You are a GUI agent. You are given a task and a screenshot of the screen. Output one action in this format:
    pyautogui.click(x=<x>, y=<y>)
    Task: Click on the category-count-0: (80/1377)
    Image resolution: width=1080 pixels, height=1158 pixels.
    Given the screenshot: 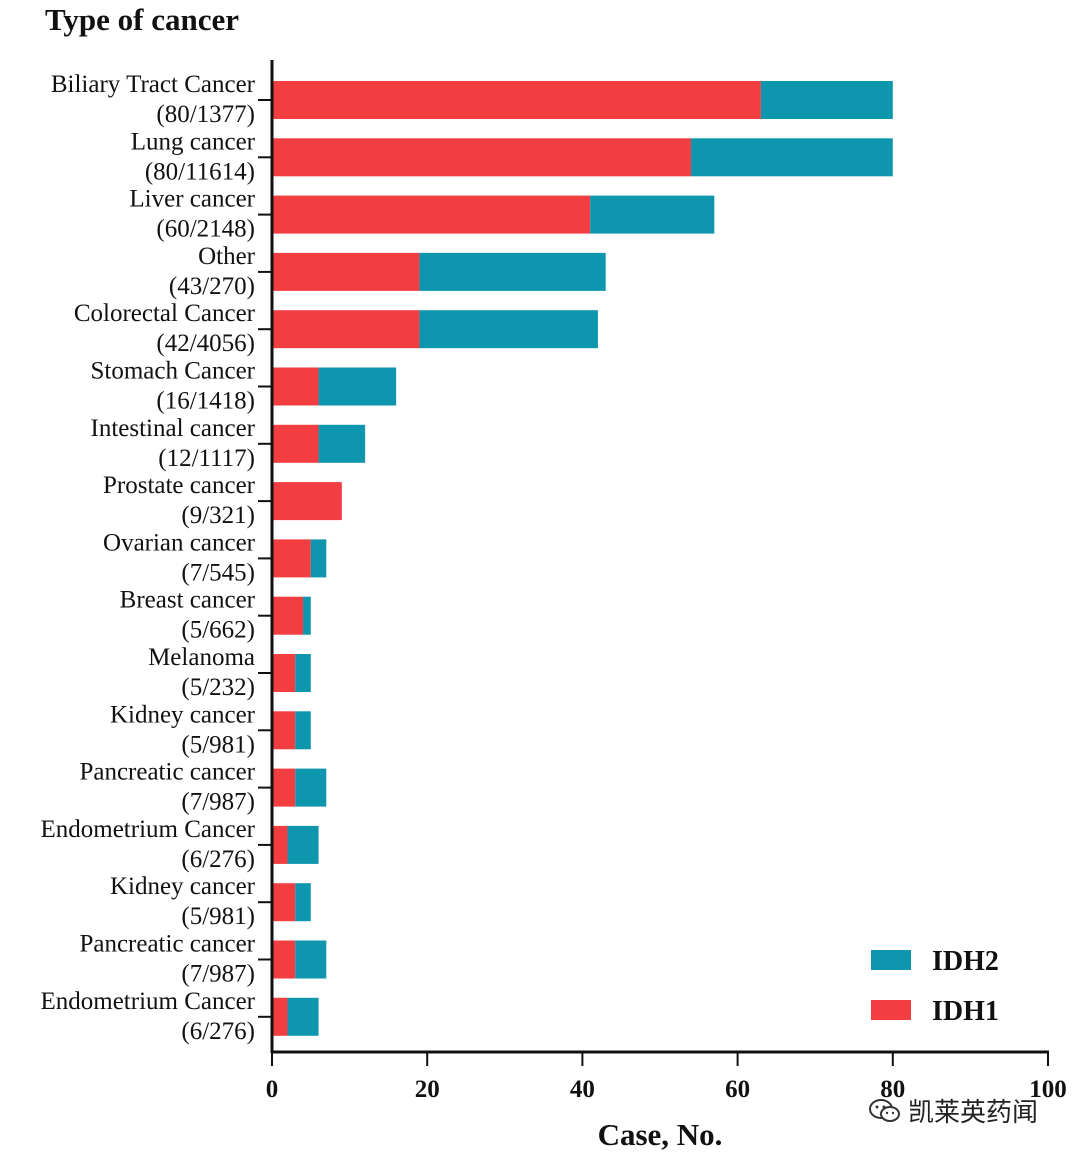 What is the action you would take?
    pyautogui.click(x=205, y=114)
    